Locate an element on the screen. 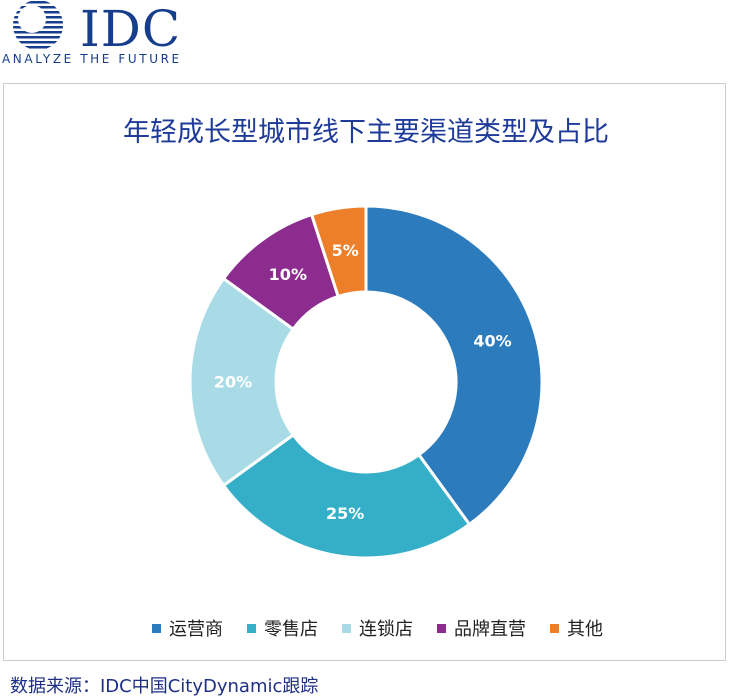 This screenshot has width=732, height=700. legend-swatch-carrier is located at coordinates (156, 628).